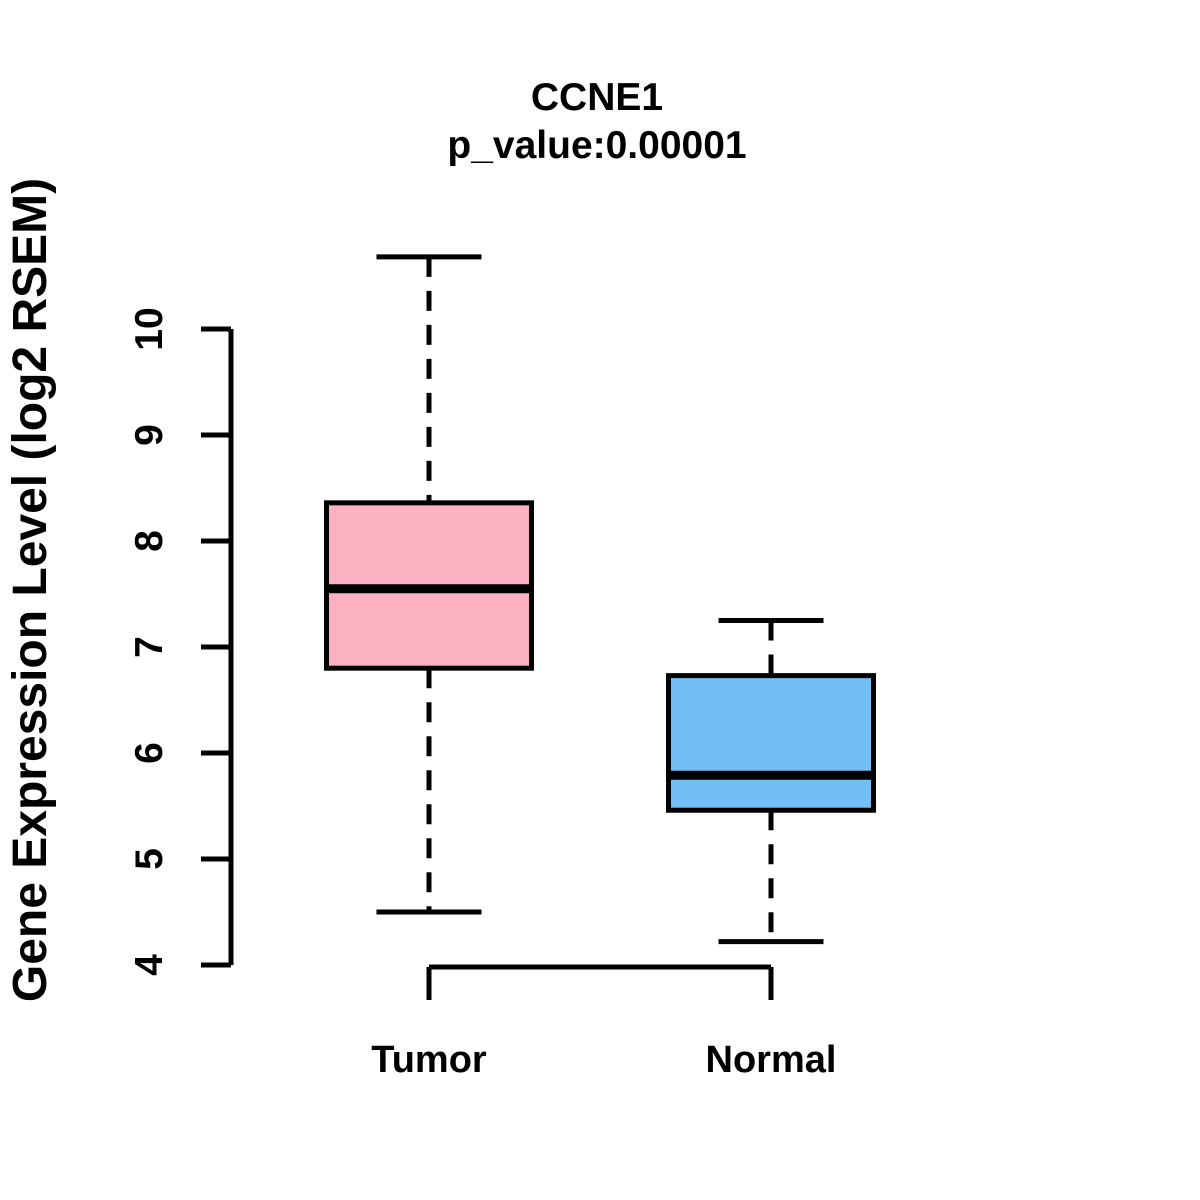  Describe the element at coordinates (149, 965) in the screenshot. I see `y-tick-label: 4` at that location.